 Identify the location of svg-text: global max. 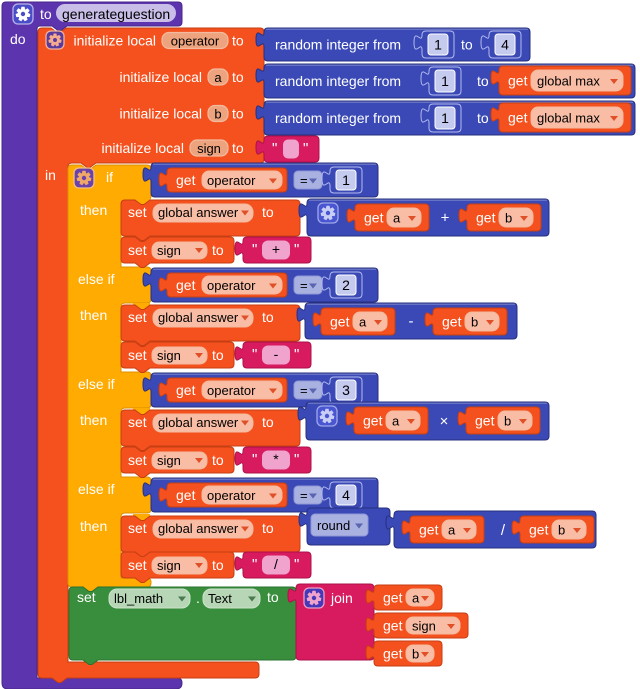
(568, 81).